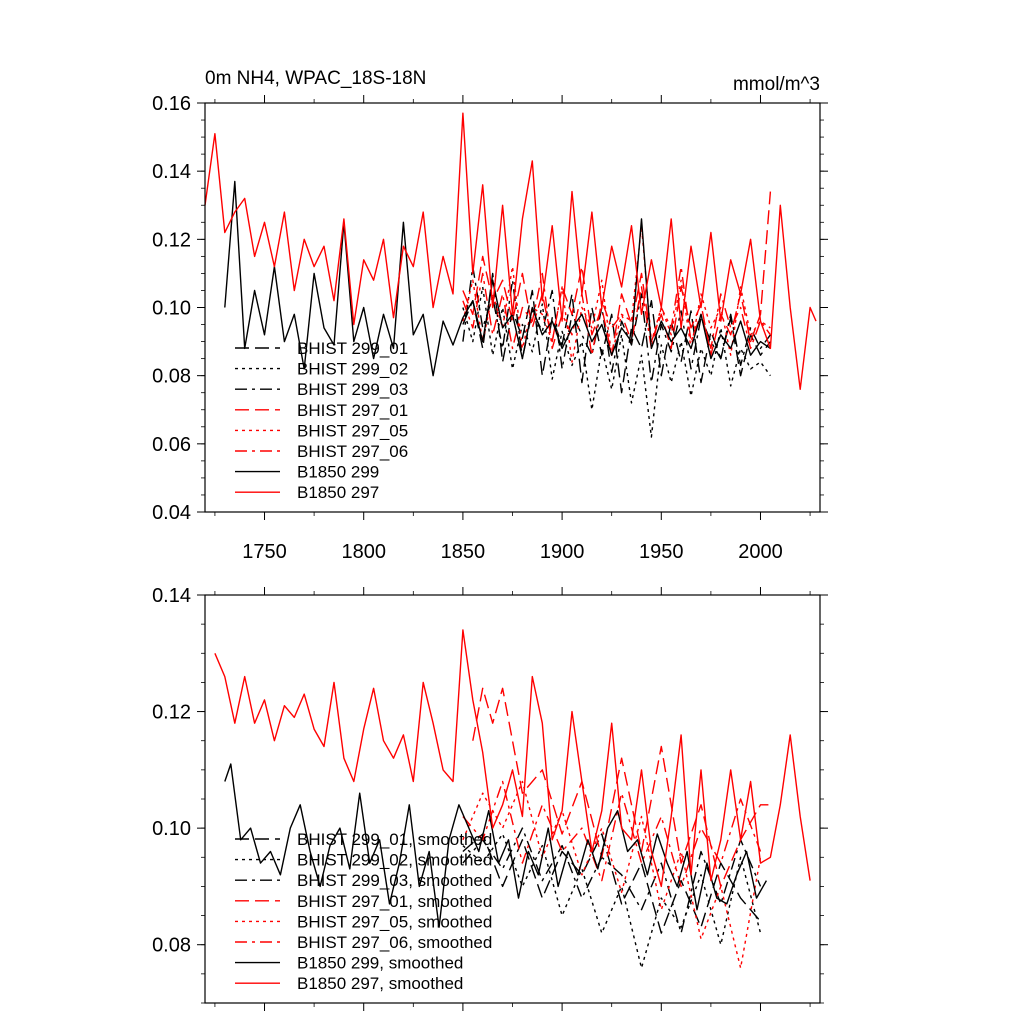 The image size is (1024, 1024). What do you see at coordinates (171, 445) in the screenshot?
I see `y-tick-label: 0.06` at bounding box center [171, 445].